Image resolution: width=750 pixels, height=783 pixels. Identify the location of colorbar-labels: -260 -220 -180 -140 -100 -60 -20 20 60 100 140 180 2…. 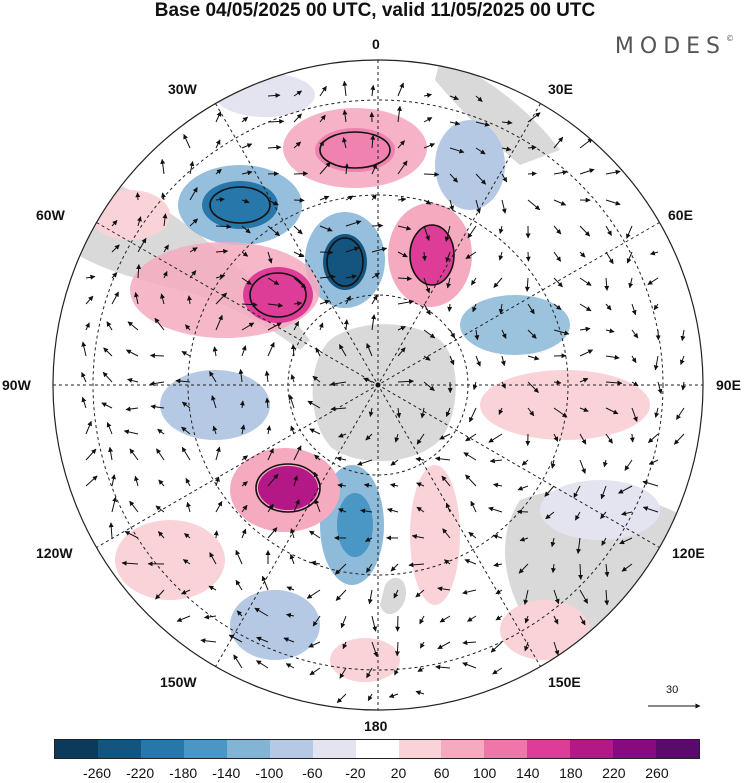
(377, 774).